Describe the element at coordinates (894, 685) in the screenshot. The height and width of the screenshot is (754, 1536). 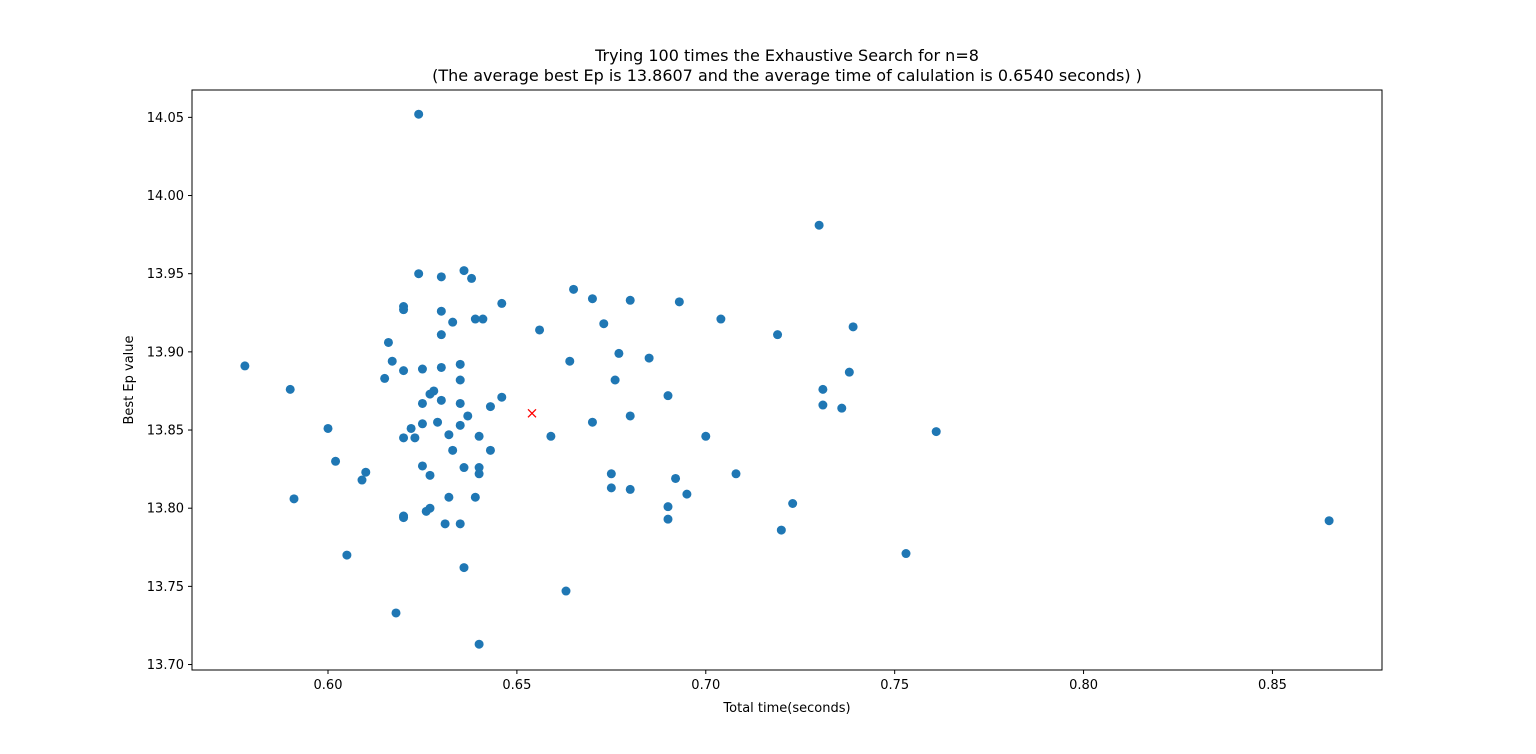
I see `x-tick-label: 0.75` at that location.